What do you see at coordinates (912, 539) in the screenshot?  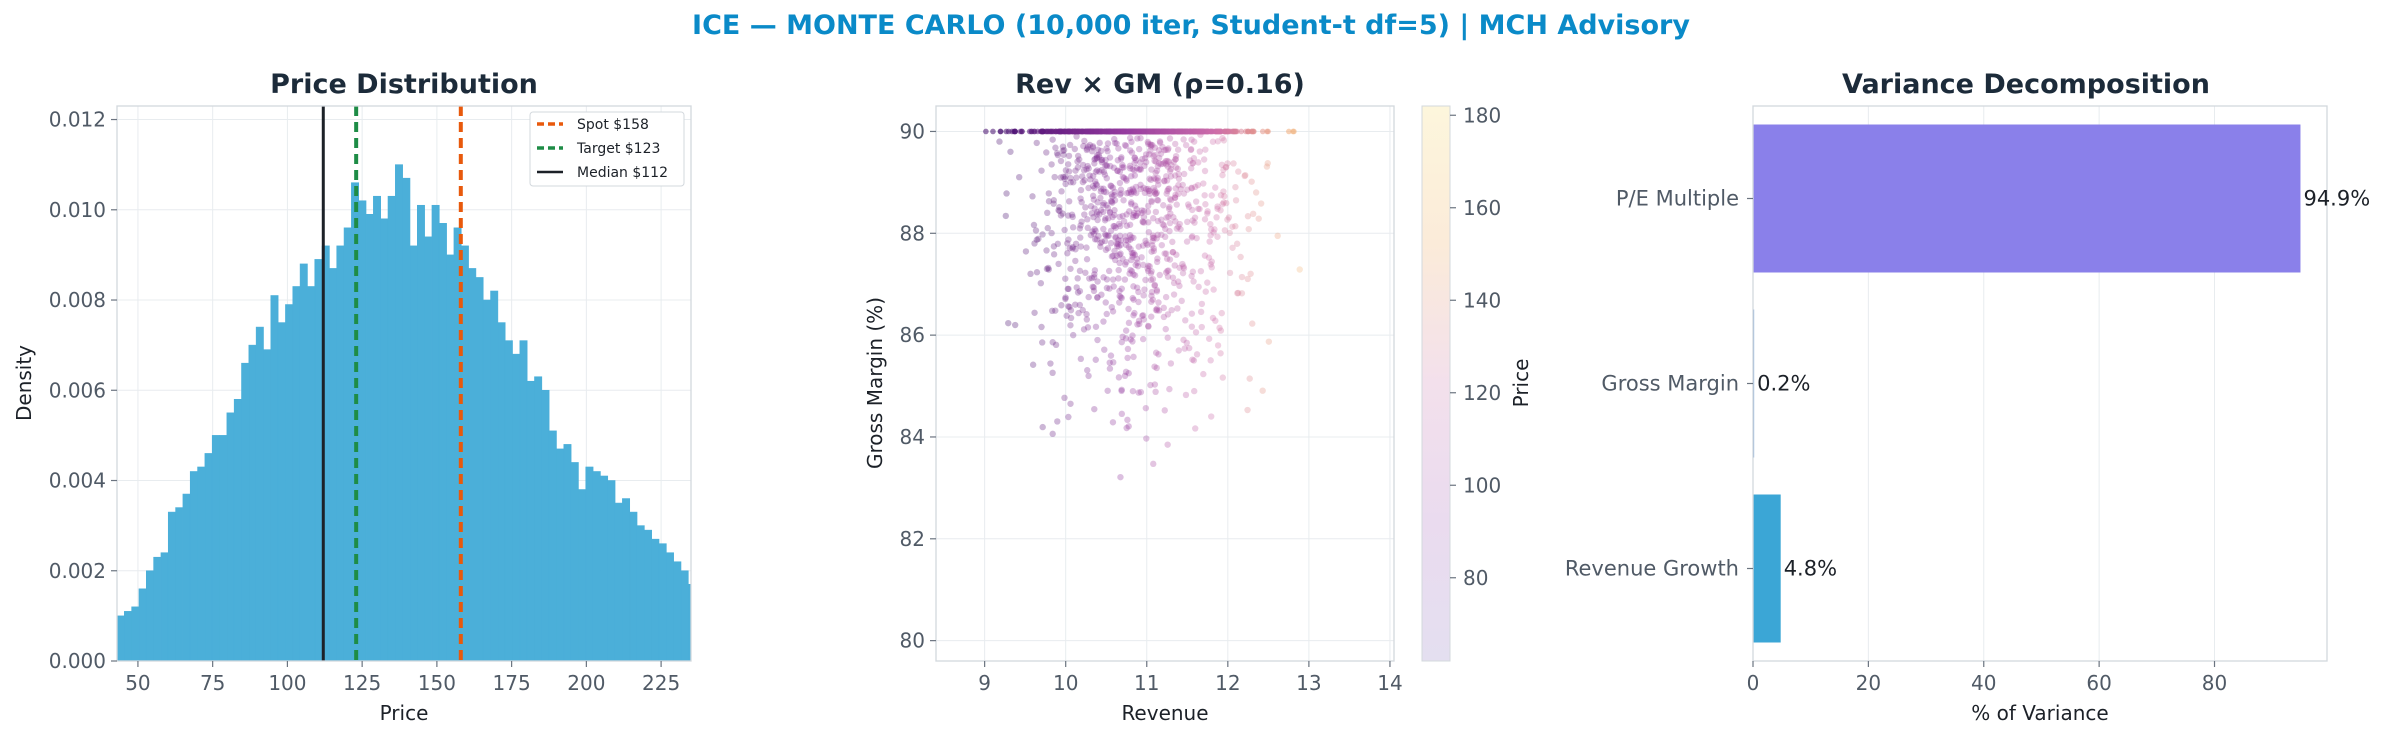 I see `gm-y-tick-label: 82` at bounding box center [912, 539].